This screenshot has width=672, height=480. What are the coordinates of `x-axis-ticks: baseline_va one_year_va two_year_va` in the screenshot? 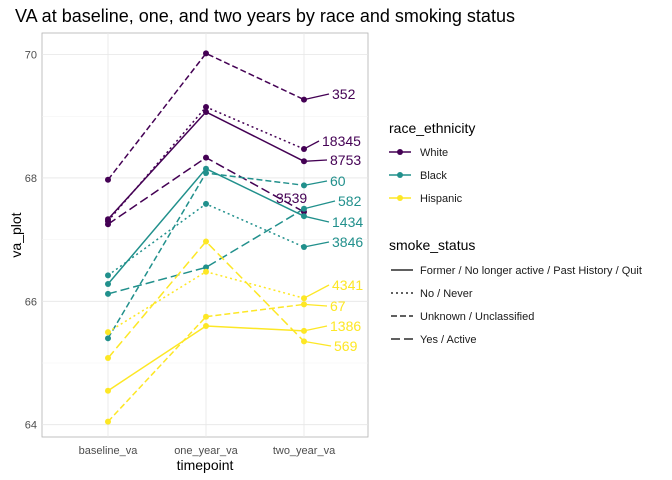 It's located at (207, 451).